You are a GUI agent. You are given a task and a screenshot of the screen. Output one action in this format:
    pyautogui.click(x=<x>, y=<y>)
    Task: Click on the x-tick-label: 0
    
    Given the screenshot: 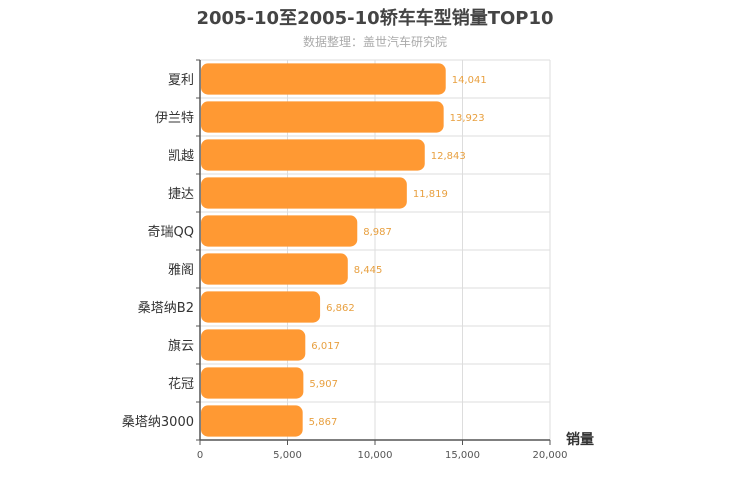 What is the action you would take?
    pyautogui.click(x=200, y=455)
    